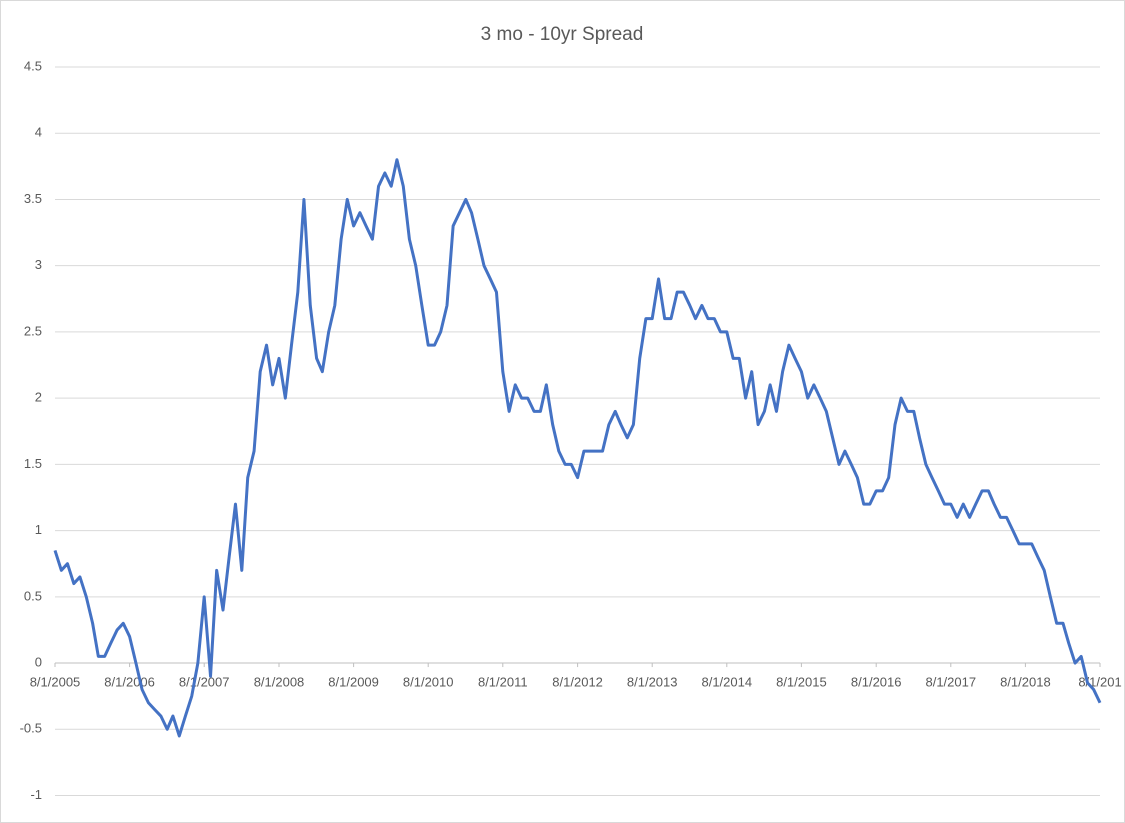  What do you see at coordinates (129, 681) in the screenshot?
I see `x-tick-label: 8/1/2006` at bounding box center [129, 681].